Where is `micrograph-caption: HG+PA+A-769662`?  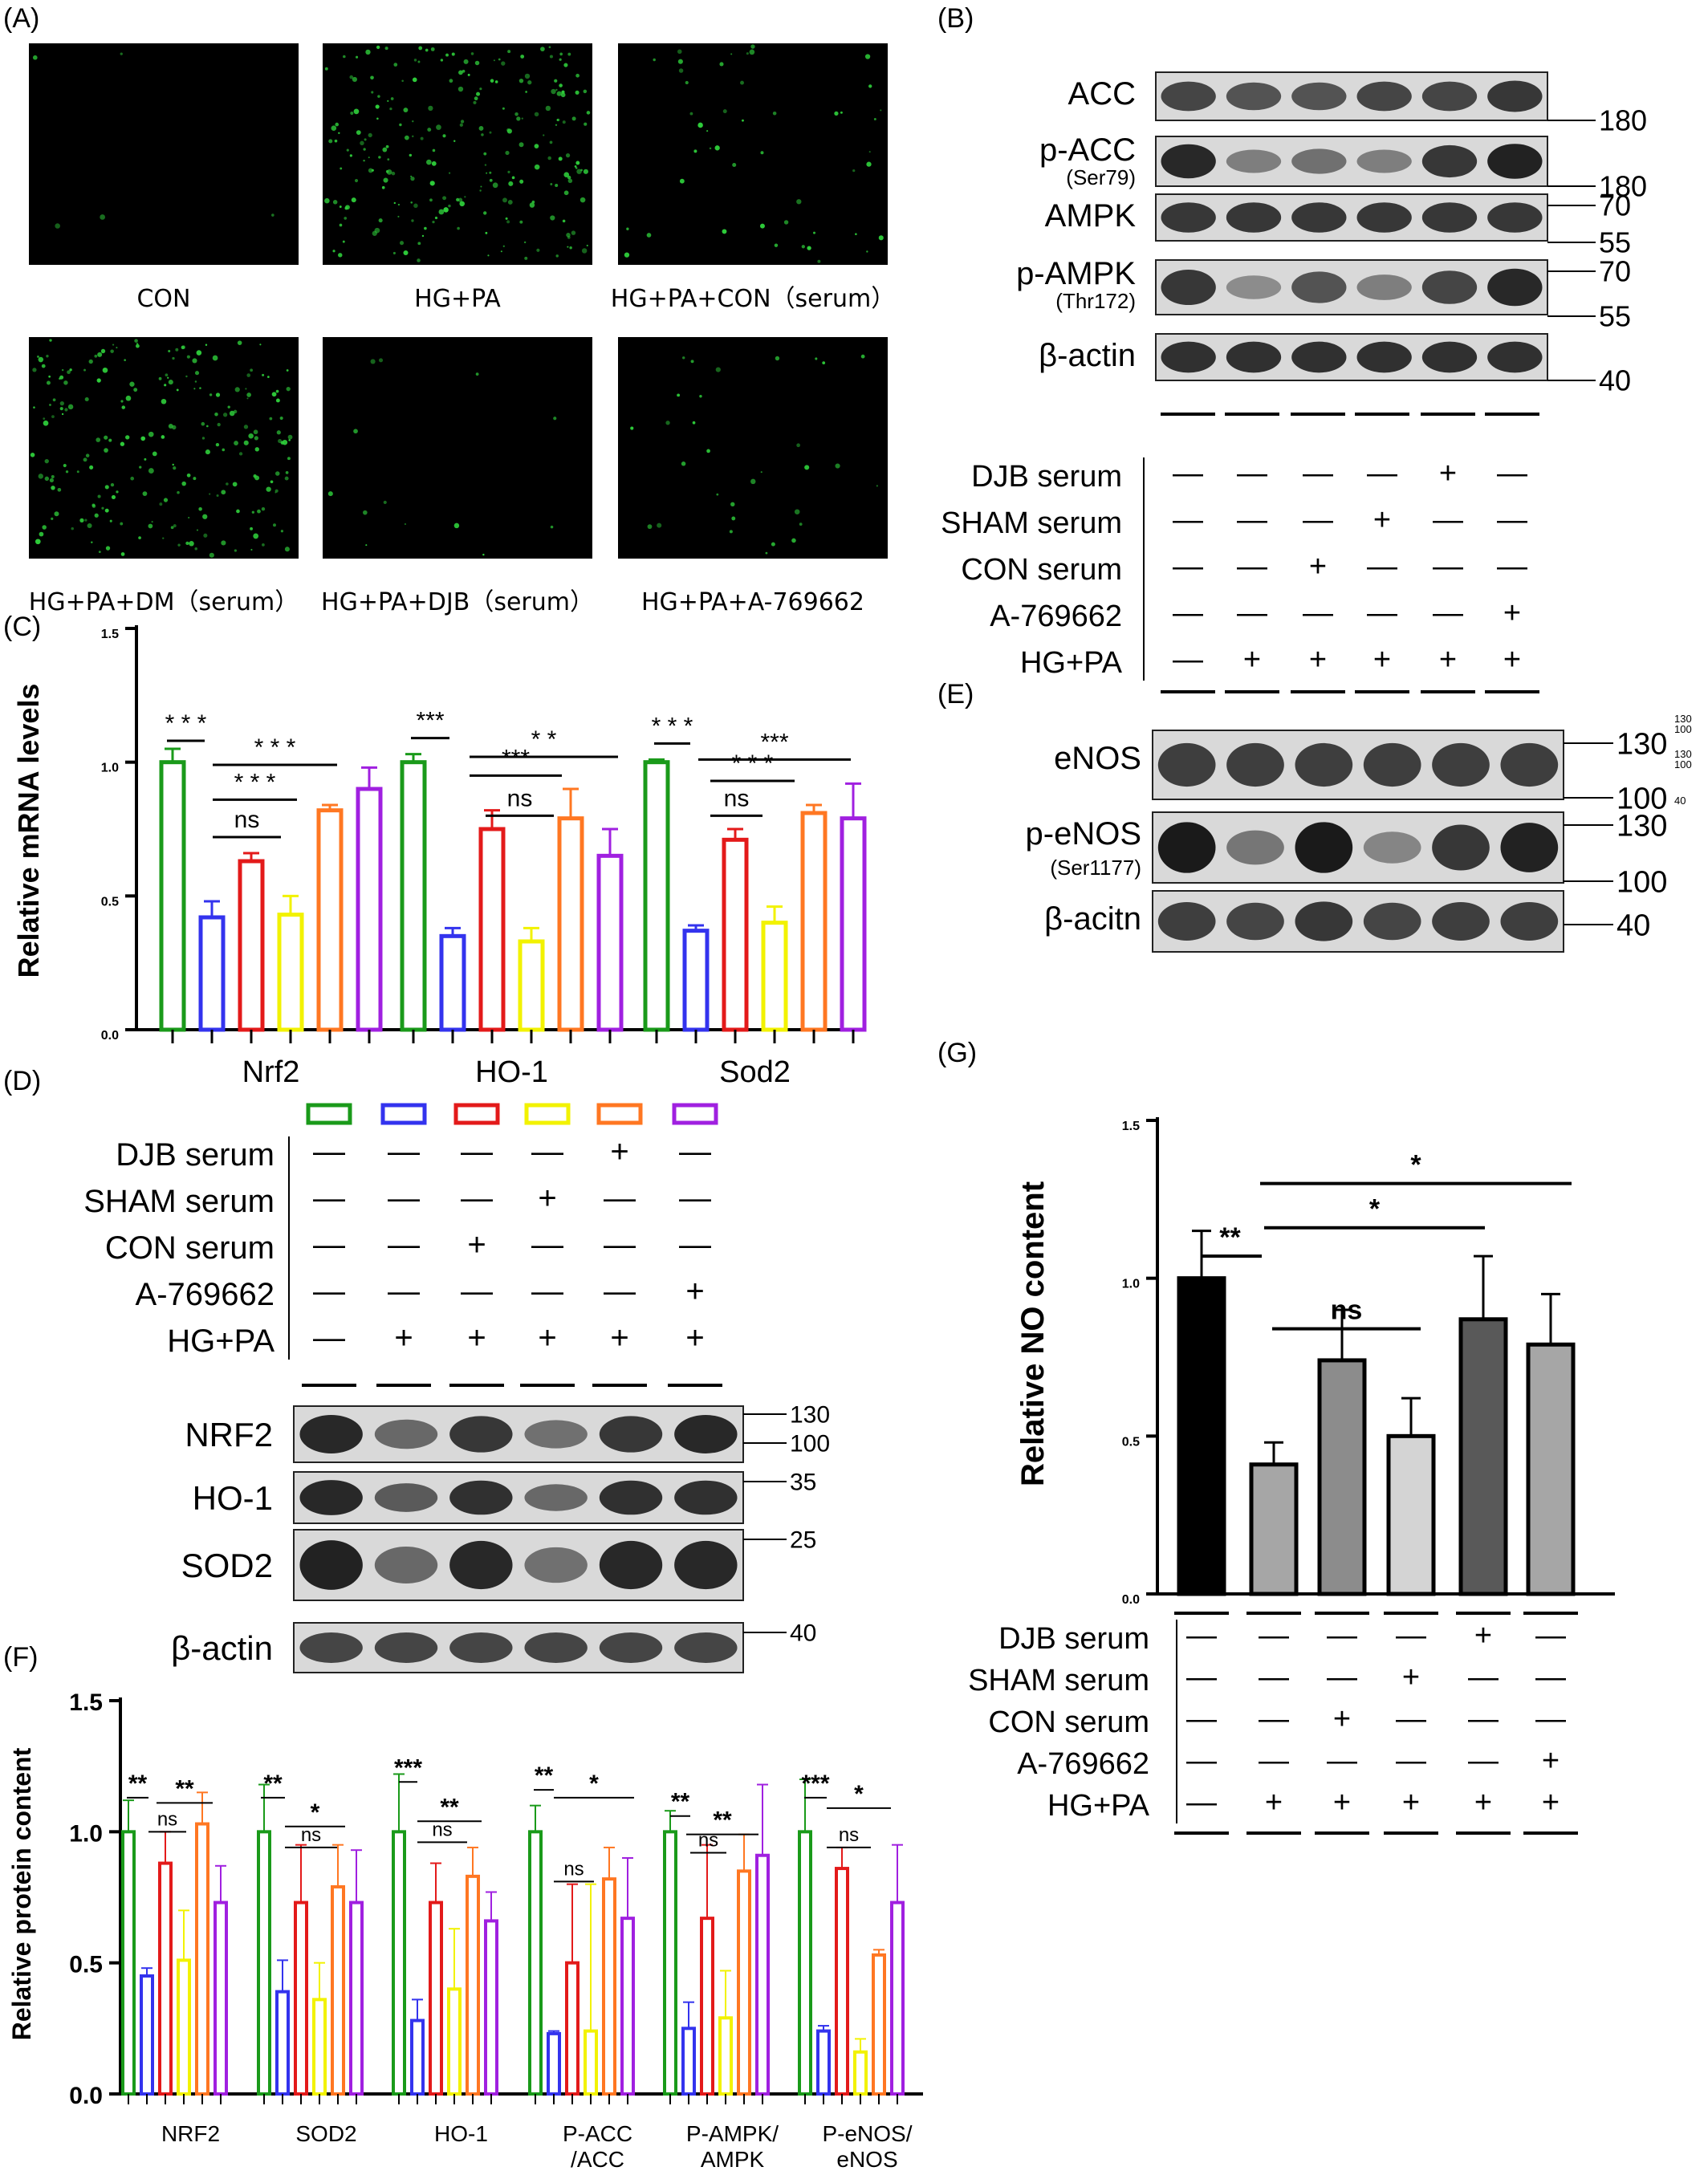
micrograph-caption: HG+PA+A-769662 is located at coordinates (753, 602).